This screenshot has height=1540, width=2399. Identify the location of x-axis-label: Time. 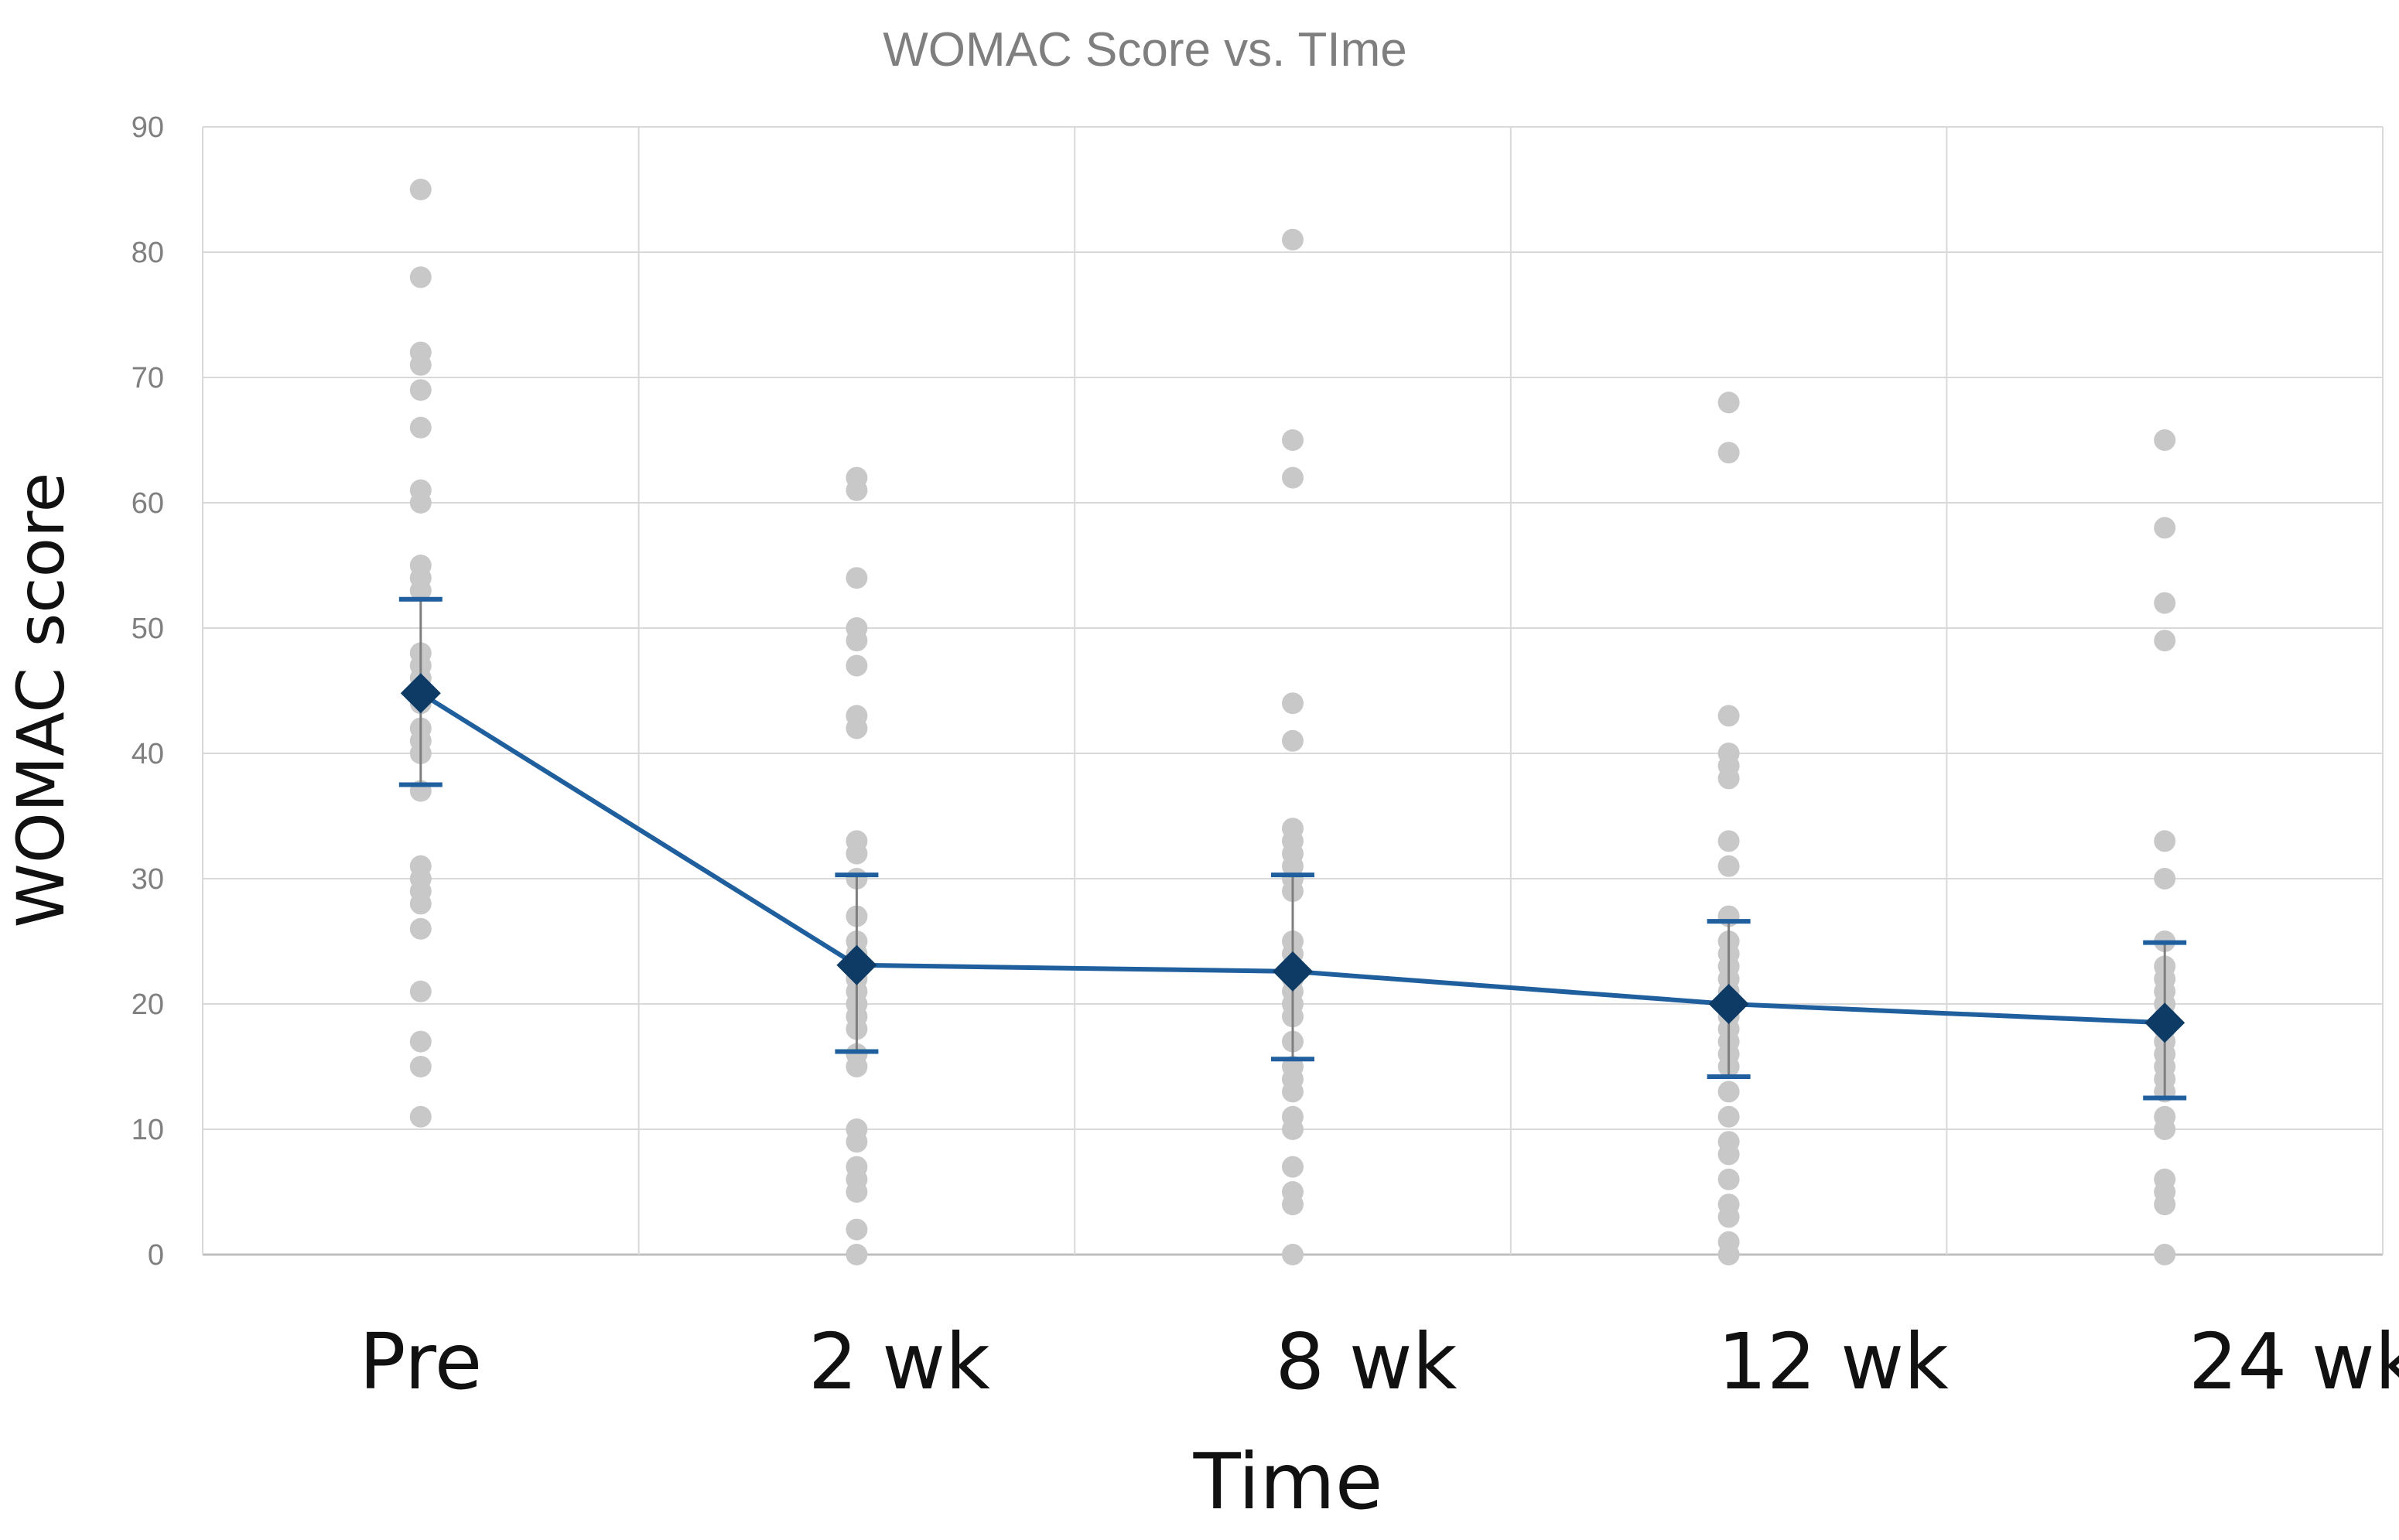
(1288, 1482).